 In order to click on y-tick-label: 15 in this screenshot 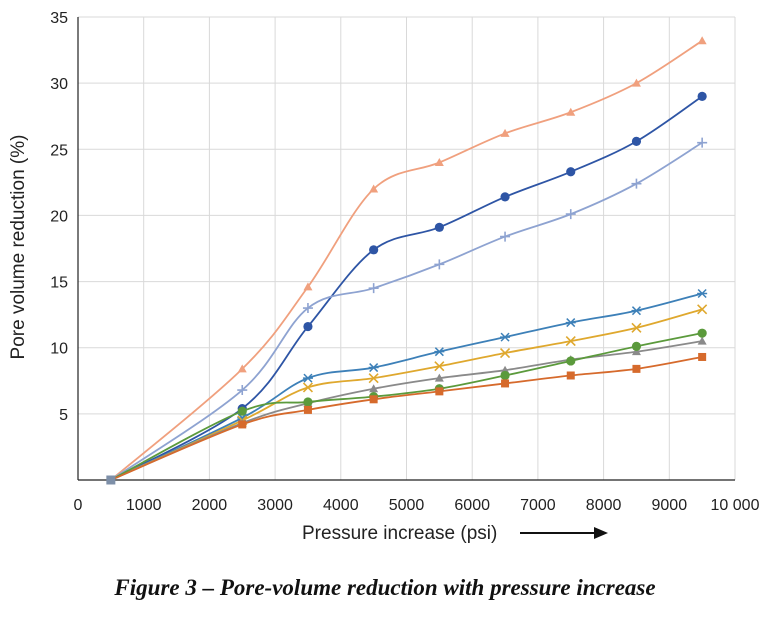, I will do `click(59, 283)`.